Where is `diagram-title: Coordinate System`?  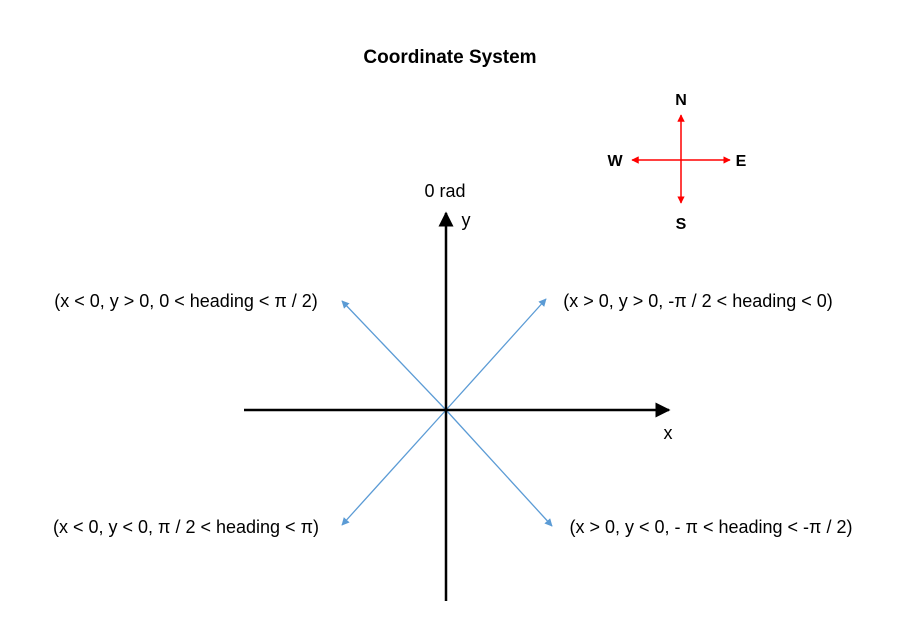 diagram-title: Coordinate System is located at coordinates (449, 57).